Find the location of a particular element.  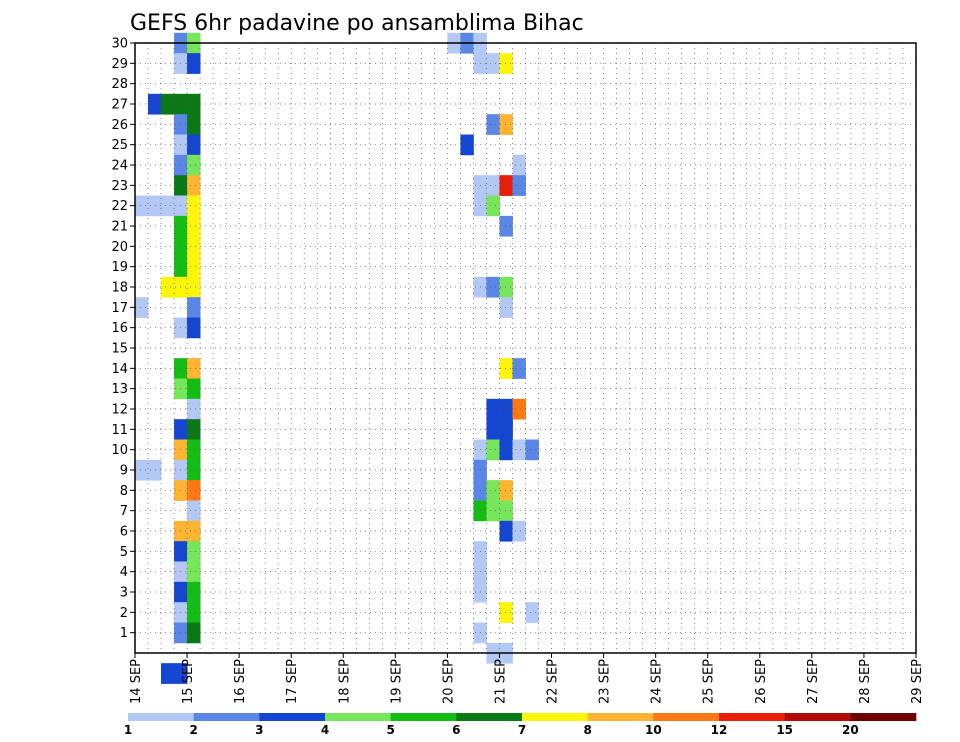

y-tick-label: 28 is located at coordinates (119, 84).